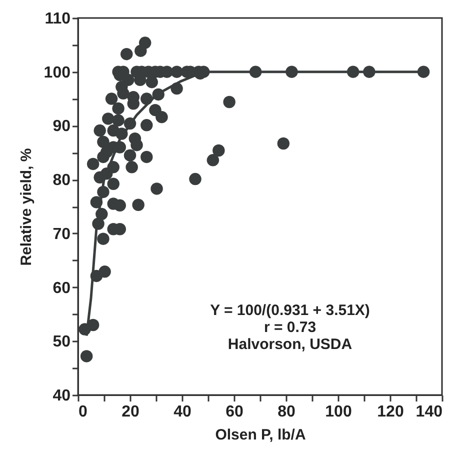 The height and width of the screenshot is (459, 457). What do you see at coordinates (61, 234) in the screenshot?
I see `y-tick-label: 70` at bounding box center [61, 234].